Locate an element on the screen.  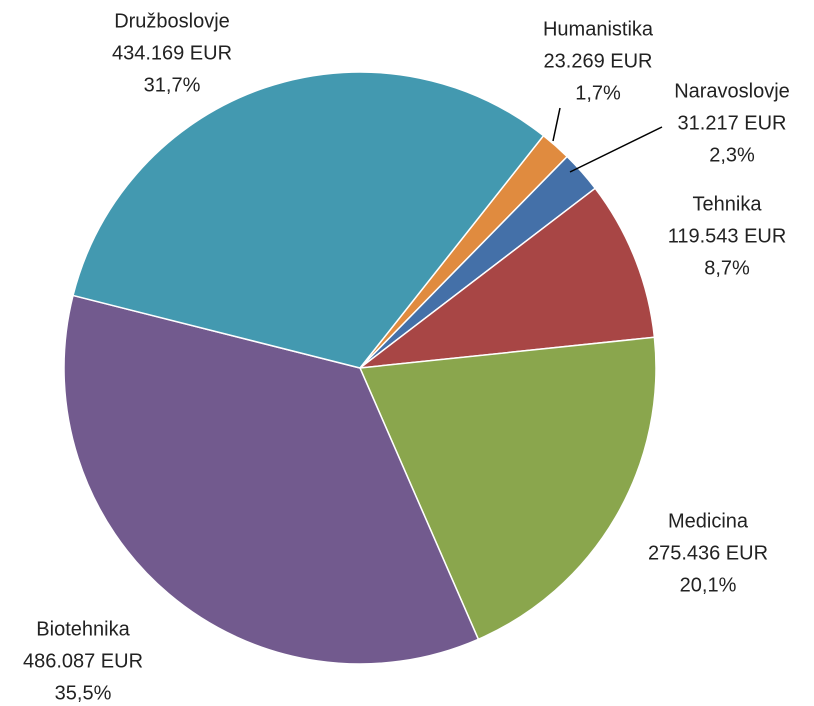
pie-slice is located at coordinates (506, 278).